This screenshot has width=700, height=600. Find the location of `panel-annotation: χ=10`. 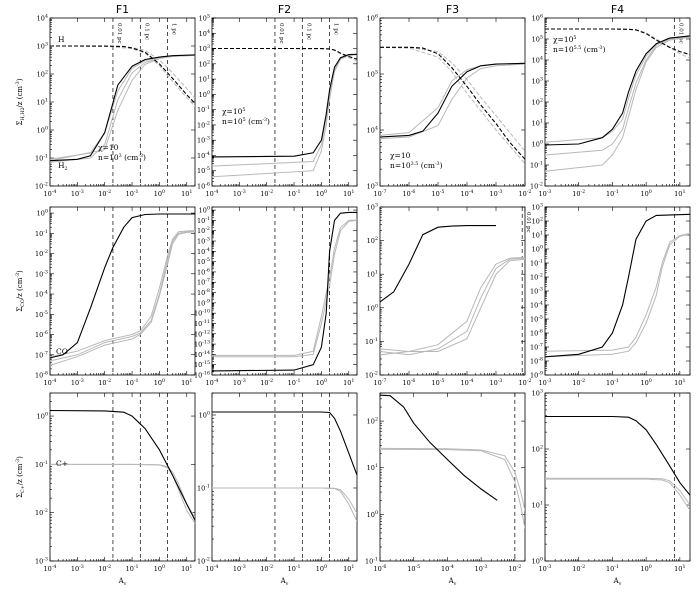

panel-annotation: χ=10 is located at coordinates (108, 147).